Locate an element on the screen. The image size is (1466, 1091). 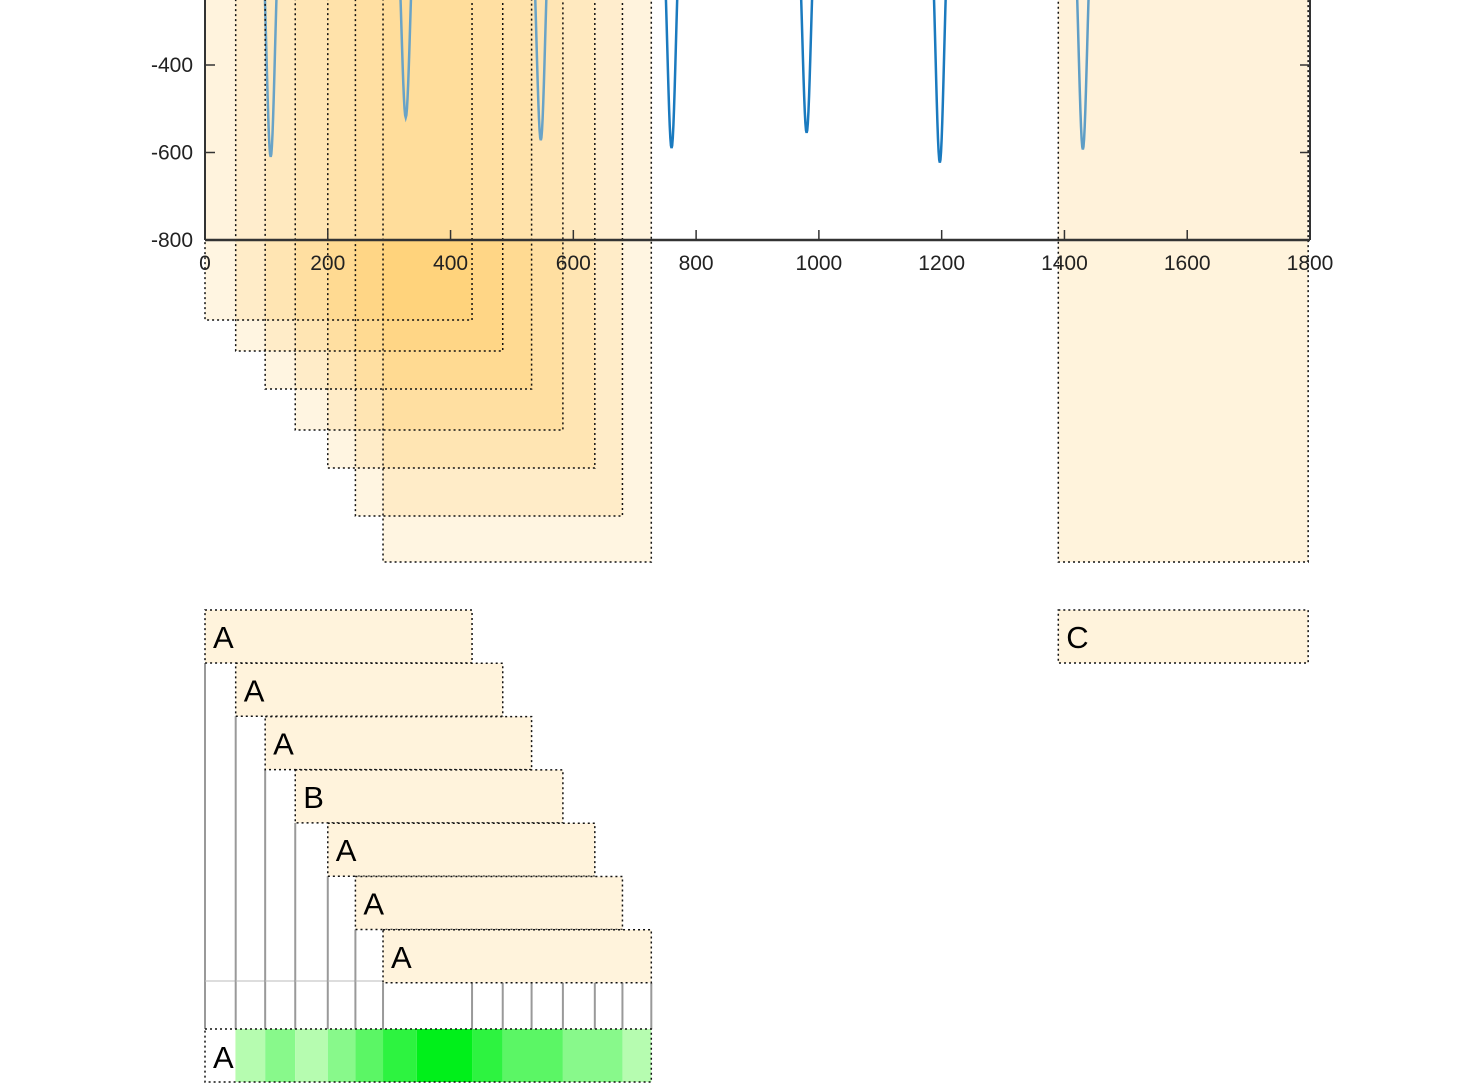
x-tick-label-200: 200 is located at coordinates (327, 263).